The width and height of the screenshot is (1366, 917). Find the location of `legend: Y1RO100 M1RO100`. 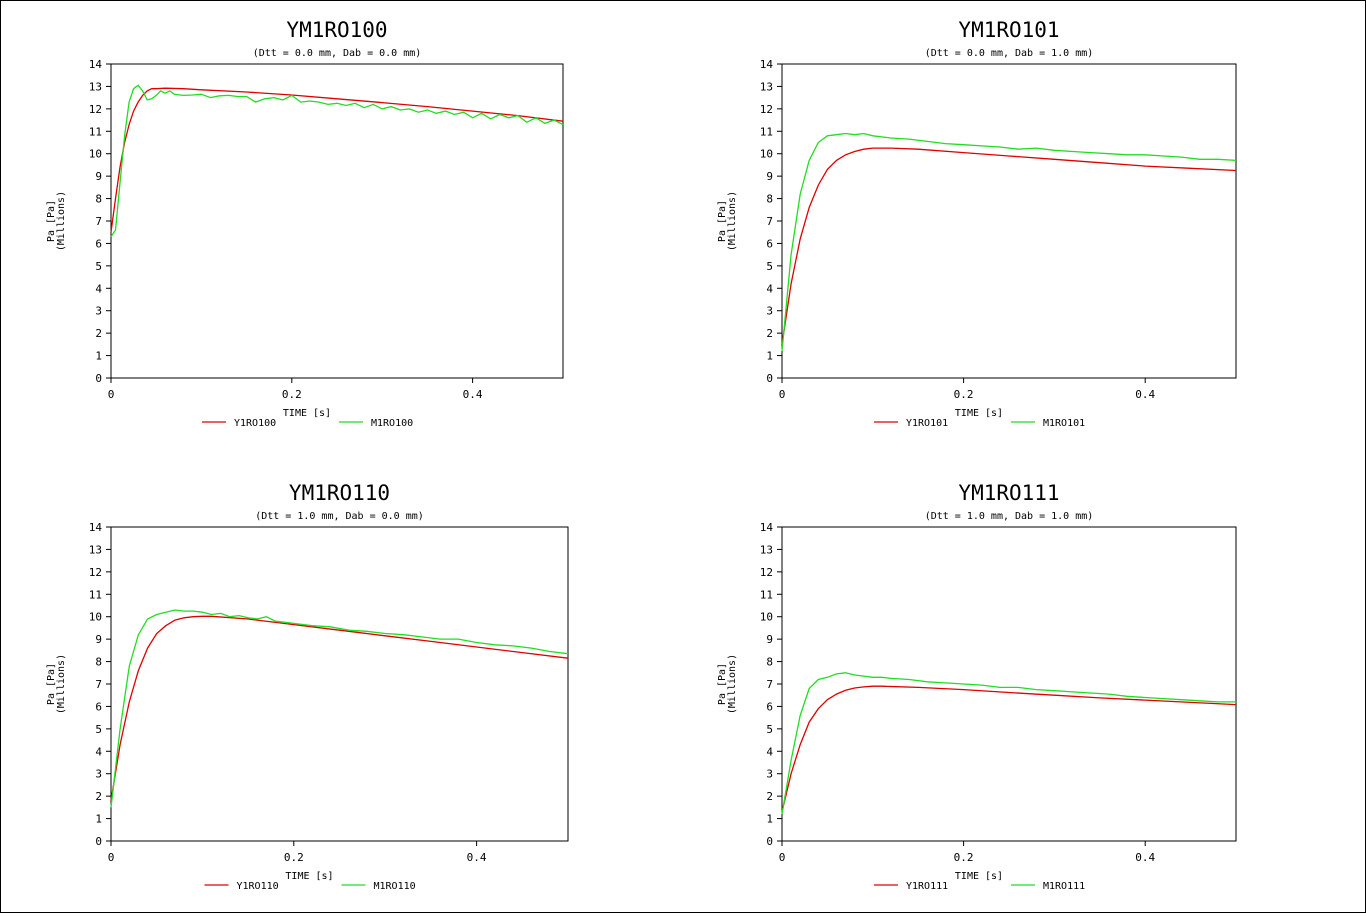

legend: Y1RO100 M1RO100 is located at coordinates (307, 423).